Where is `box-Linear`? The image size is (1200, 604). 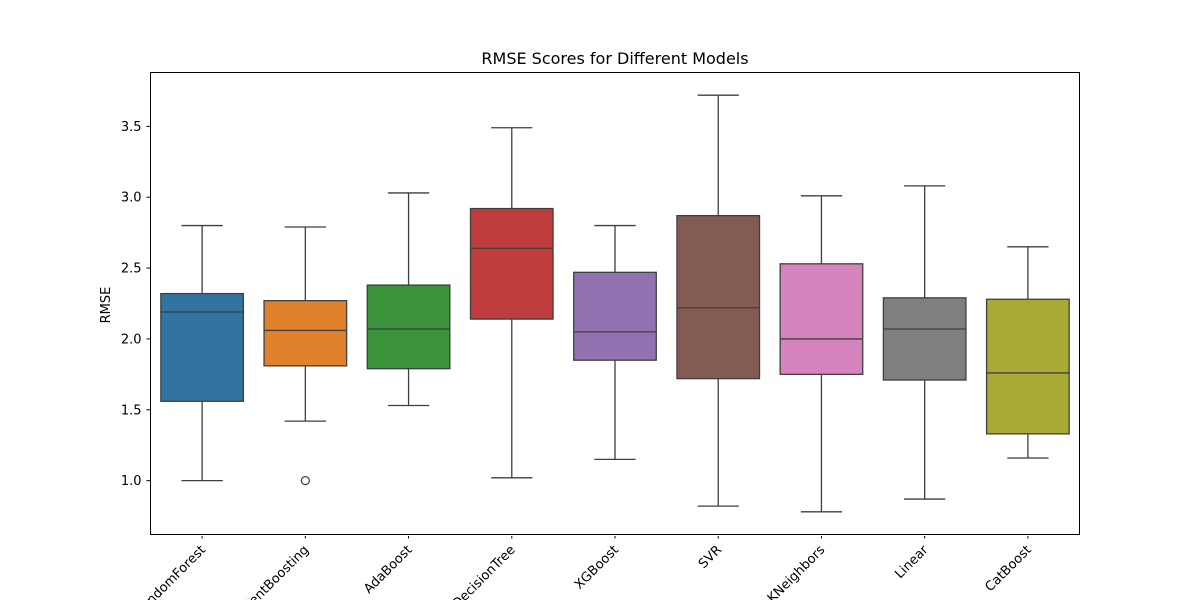
box-Linear is located at coordinates (924, 342).